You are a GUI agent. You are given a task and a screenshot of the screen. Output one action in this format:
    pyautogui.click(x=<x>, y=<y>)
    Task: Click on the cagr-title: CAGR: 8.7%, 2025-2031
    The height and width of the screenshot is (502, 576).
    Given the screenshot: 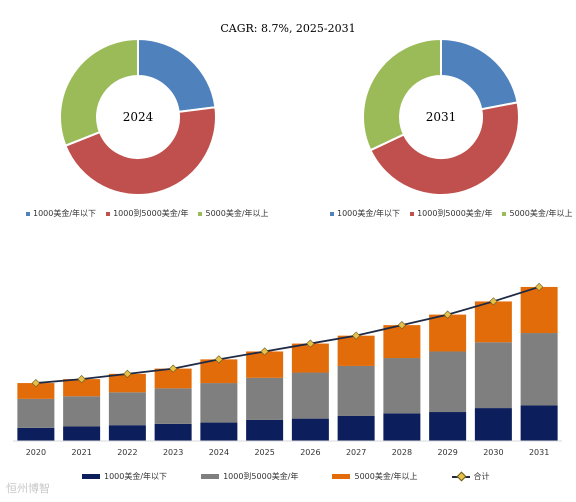 What is the action you would take?
    pyautogui.click(x=288, y=28)
    